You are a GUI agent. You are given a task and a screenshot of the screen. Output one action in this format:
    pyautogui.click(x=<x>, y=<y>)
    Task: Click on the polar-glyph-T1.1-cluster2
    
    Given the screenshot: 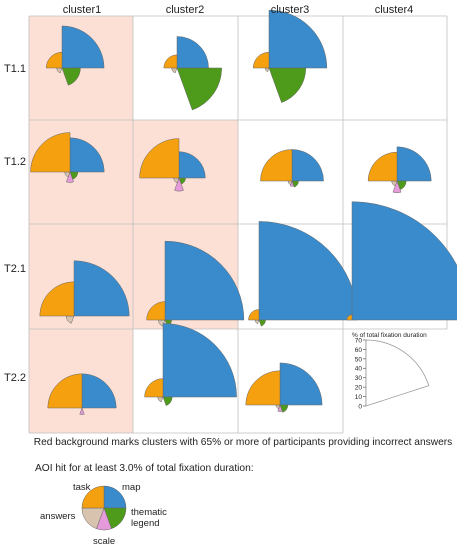 What is the action you would take?
    pyautogui.click(x=192, y=73)
    